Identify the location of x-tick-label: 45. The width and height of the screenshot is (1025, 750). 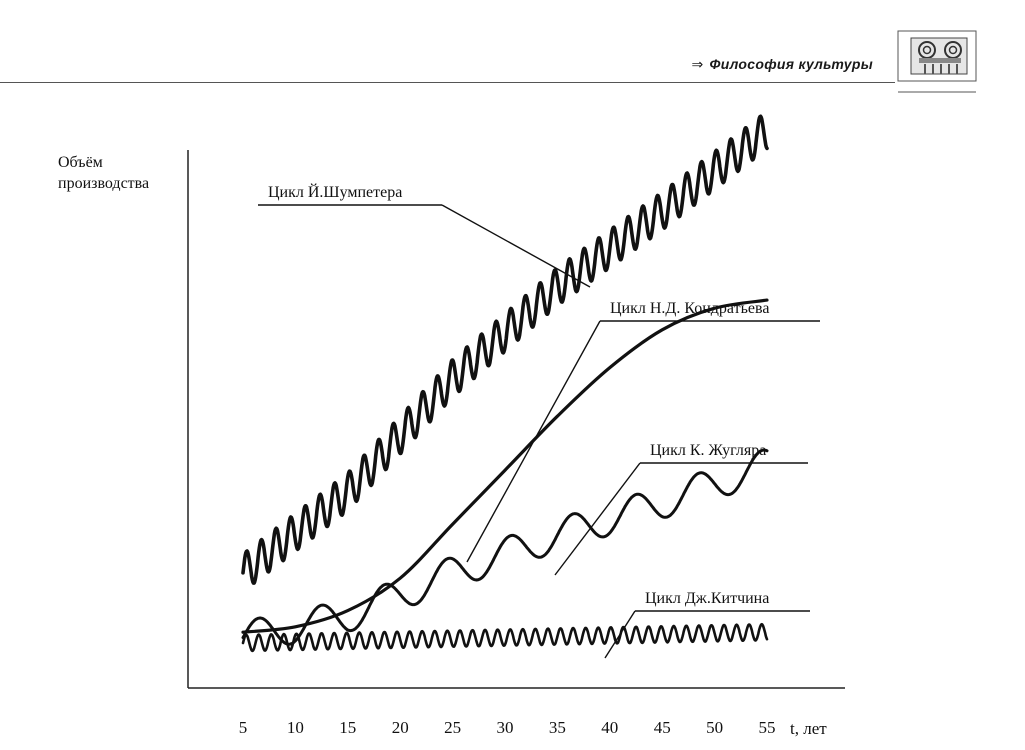
(662, 727).